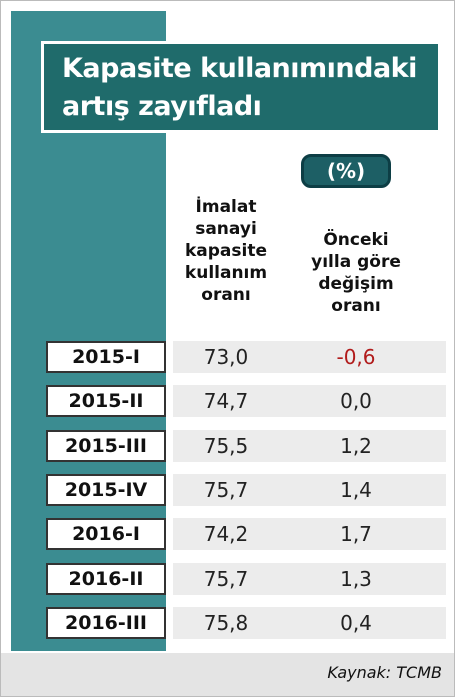 This screenshot has height=697, width=455. What do you see at coordinates (226, 229) in the screenshot?
I see `column-header-line: sanayi` at bounding box center [226, 229].